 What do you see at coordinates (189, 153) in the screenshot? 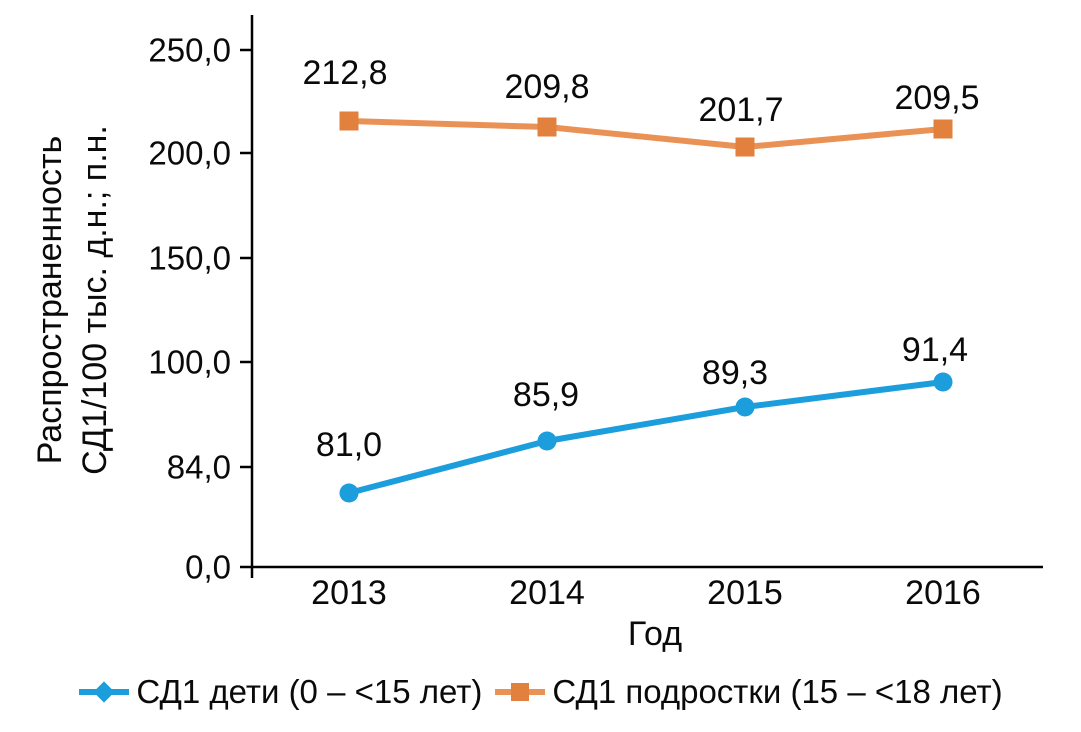
I see `y-tick-label: 200,0` at bounding box center [189, 153].